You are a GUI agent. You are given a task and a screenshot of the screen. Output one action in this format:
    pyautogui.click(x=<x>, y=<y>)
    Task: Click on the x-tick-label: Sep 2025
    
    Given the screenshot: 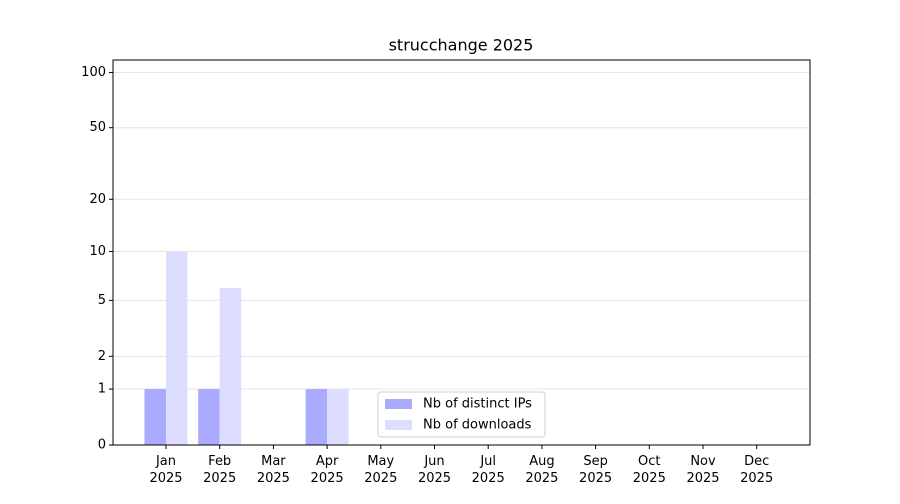 What is the action you would take?
    pyautogui.click(x=595, y=470)
    